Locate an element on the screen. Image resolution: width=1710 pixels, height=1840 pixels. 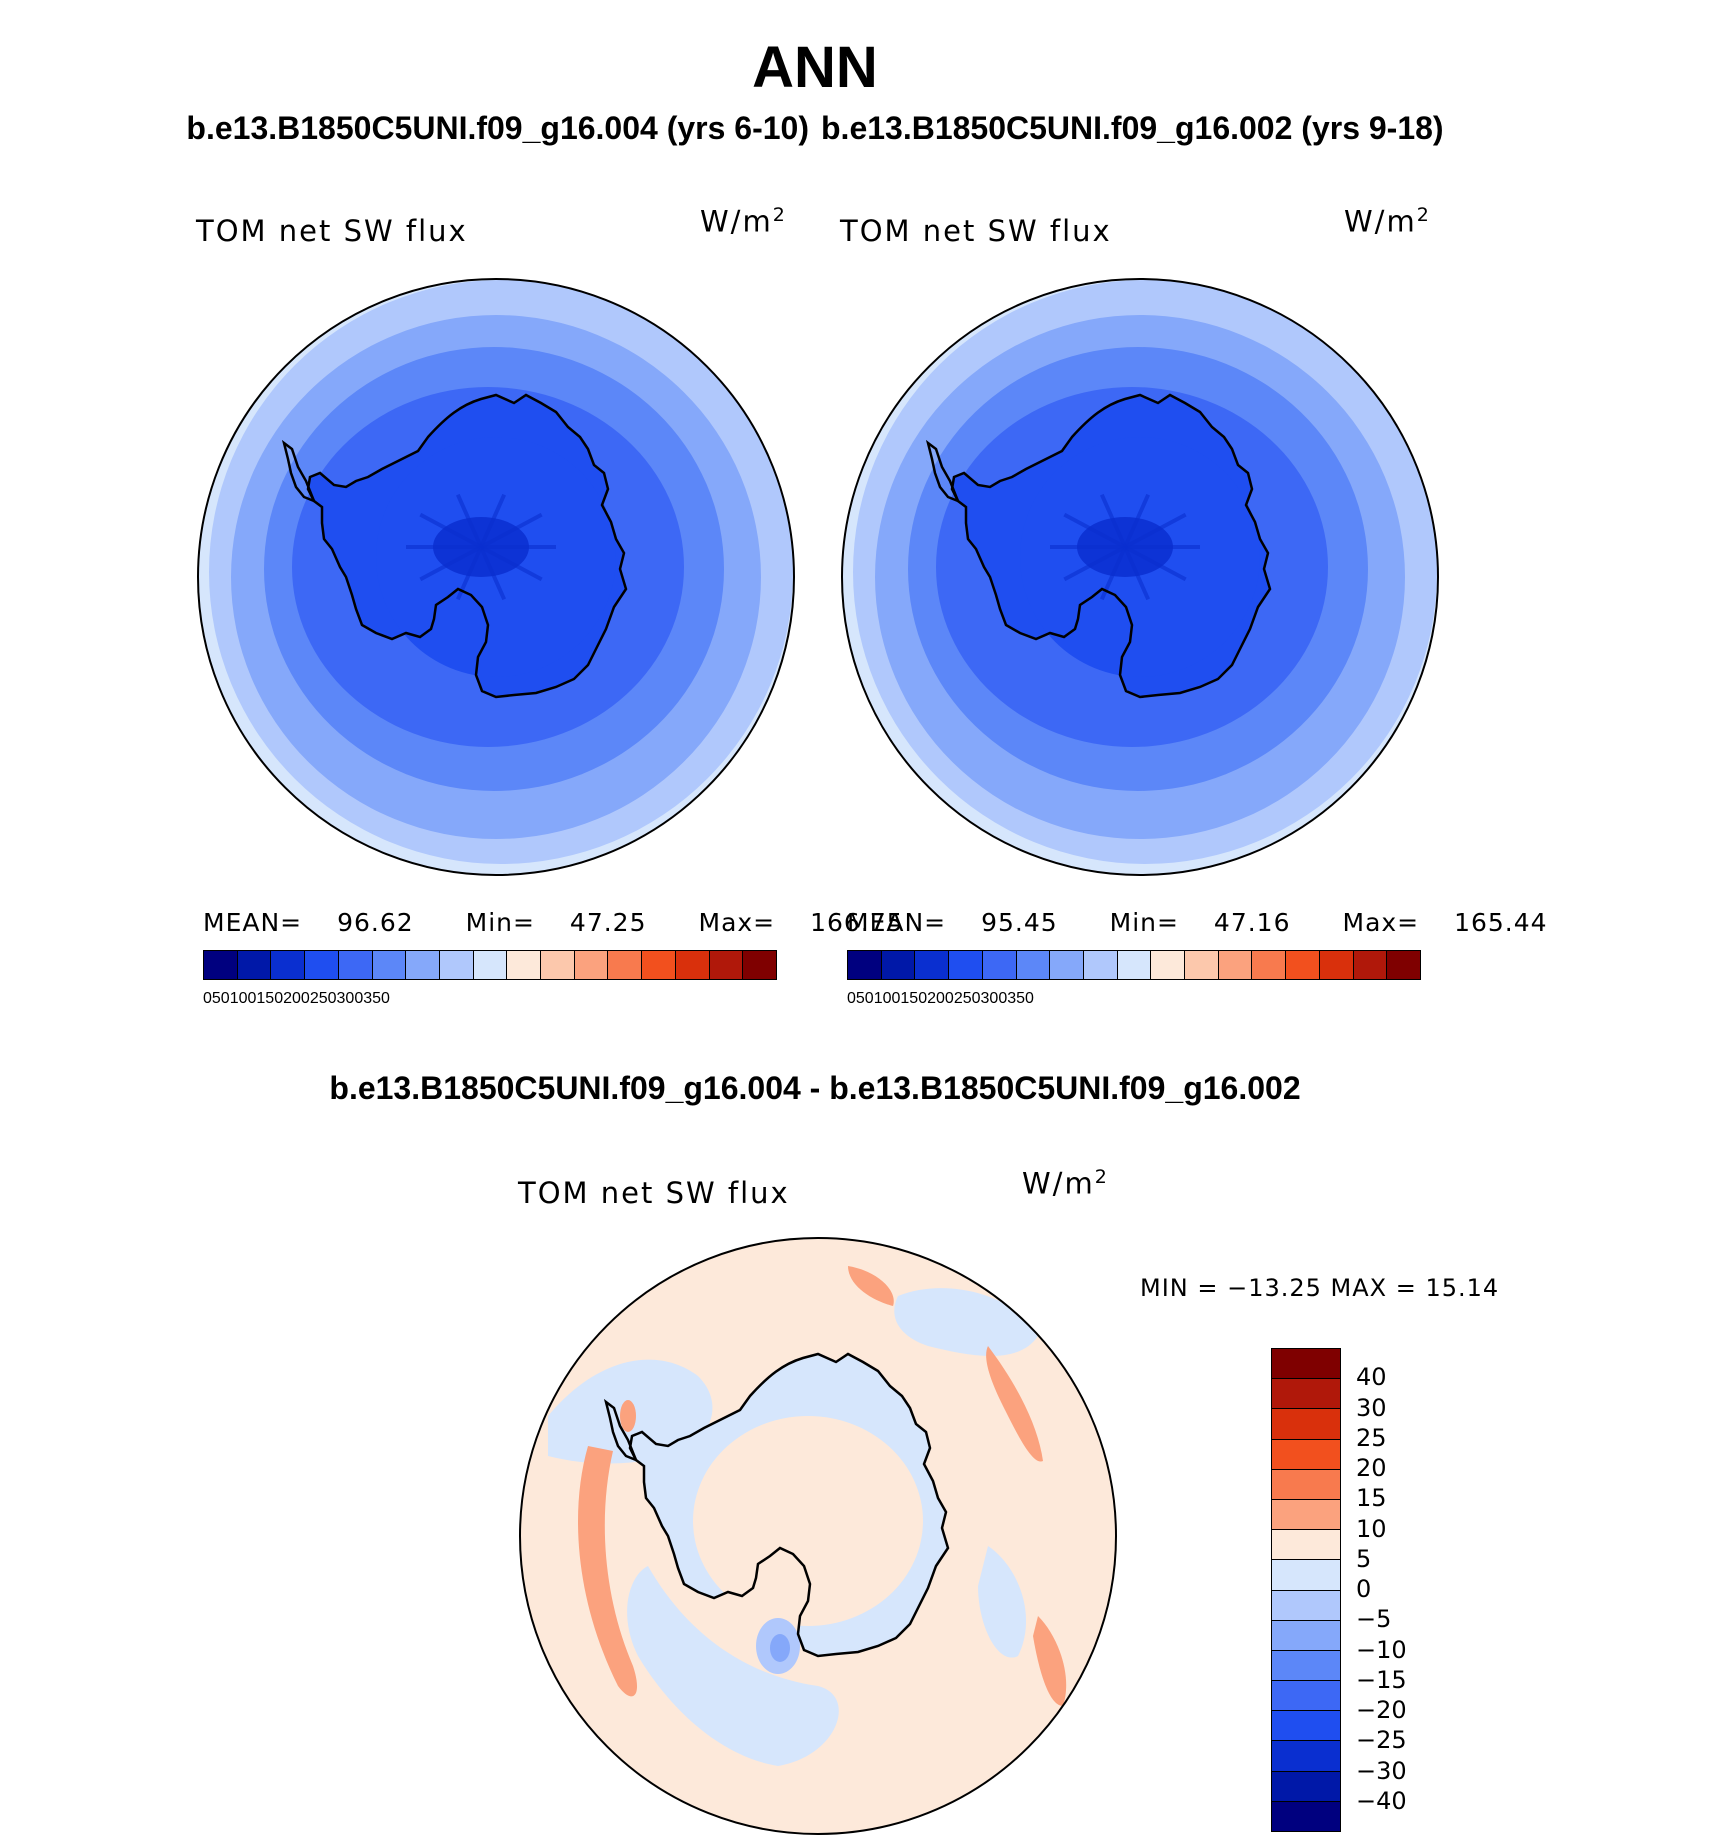
colorbar-tick-label: 300 is located at coordinates (994, 998).